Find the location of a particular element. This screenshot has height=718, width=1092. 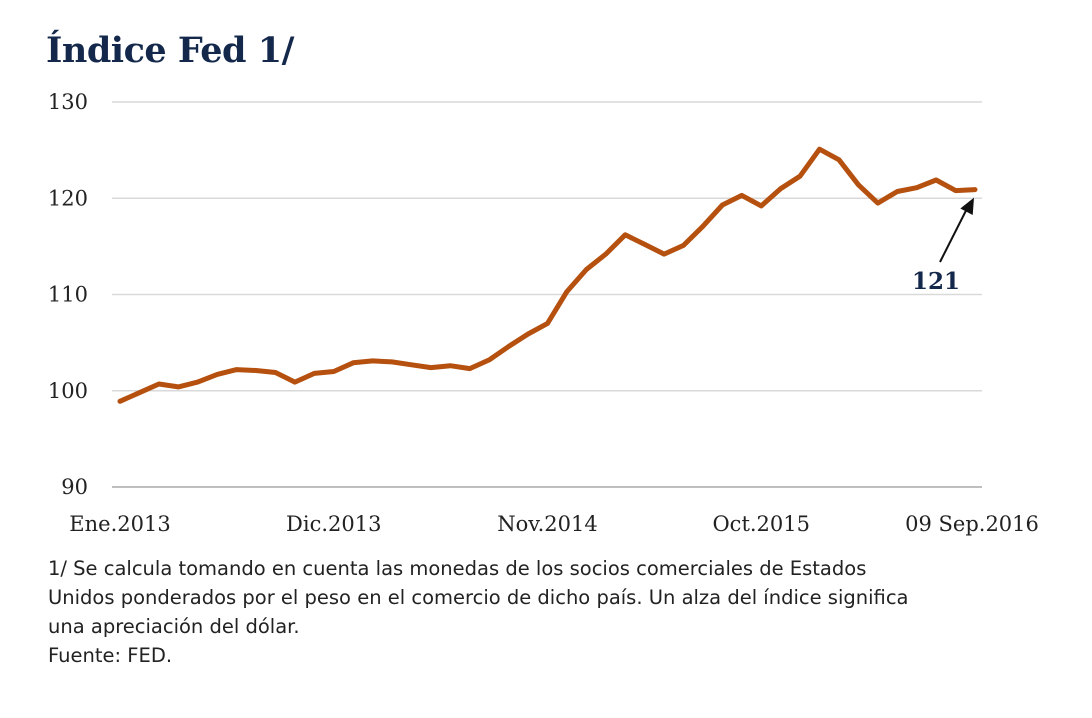

y-tick-label: 100 is located at coordinates (68, 391).